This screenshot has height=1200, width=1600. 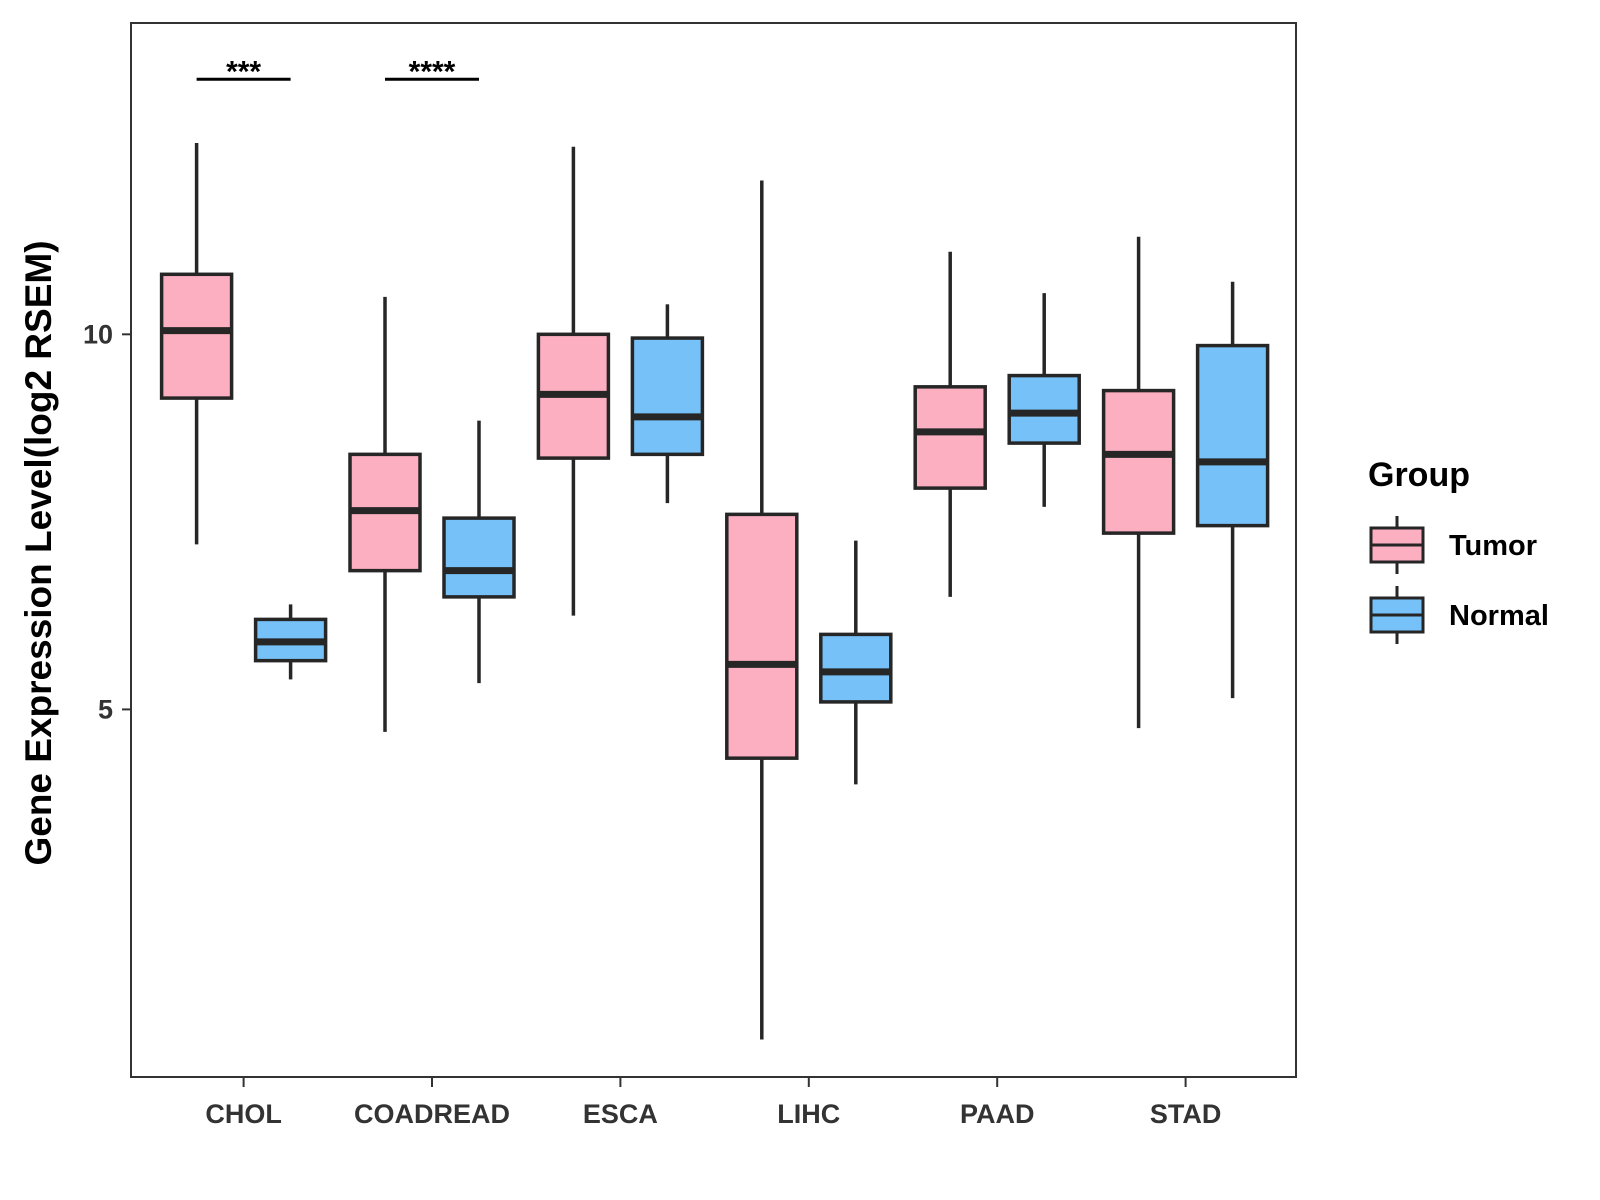 What do you see at coordinates (479, 557) in the screenshot?
I see `normal-coadread-box` at bounding box center [479, 557].